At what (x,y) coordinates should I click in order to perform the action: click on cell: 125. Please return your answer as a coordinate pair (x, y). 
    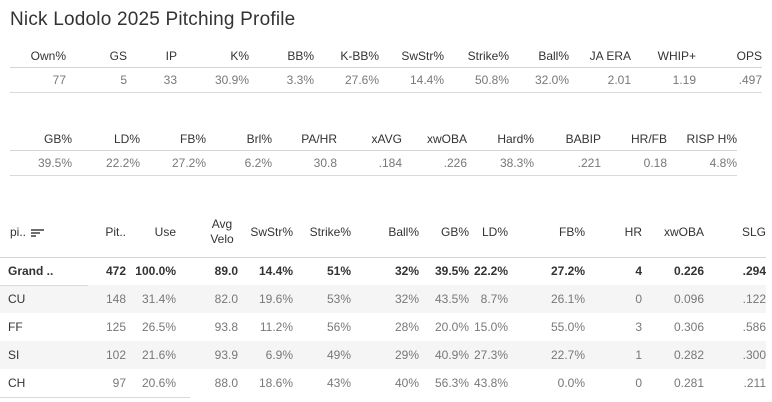
    Looking at the image, I should click on (115, 327).